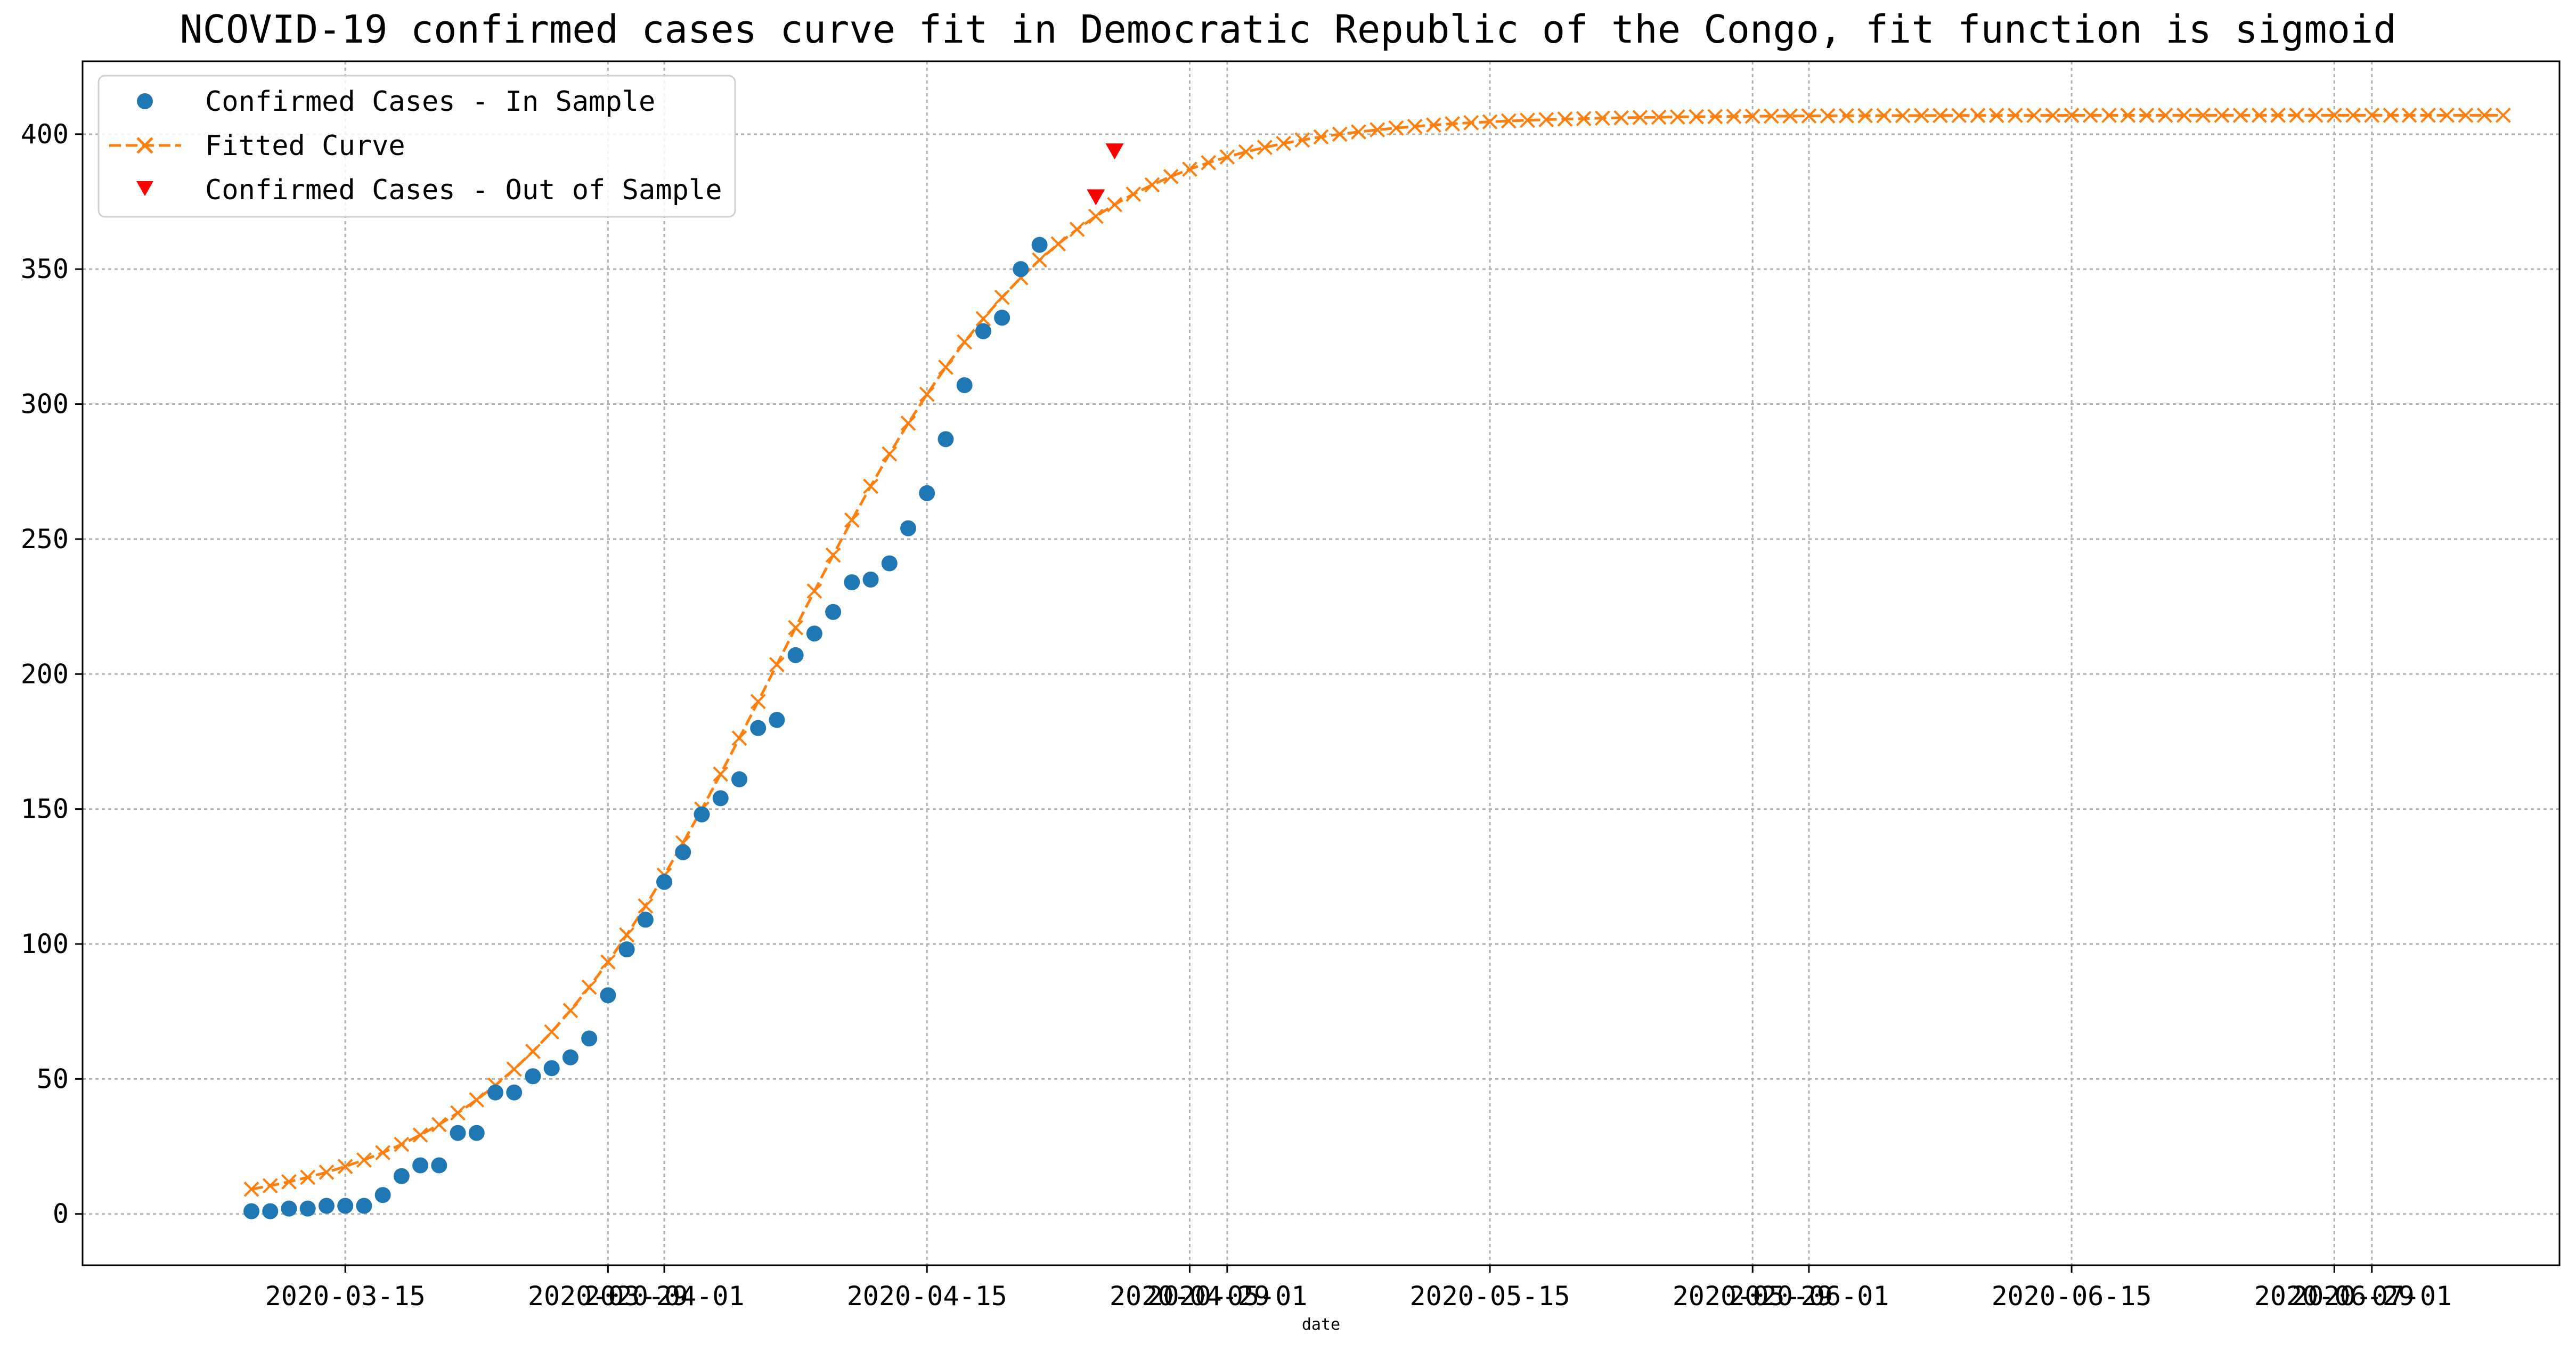 The width and height of the screenshot is (2576, 1351). Describe the element at coordinates (45, 944) in the screenshot. I see `y-tick-label: 100` at that location.